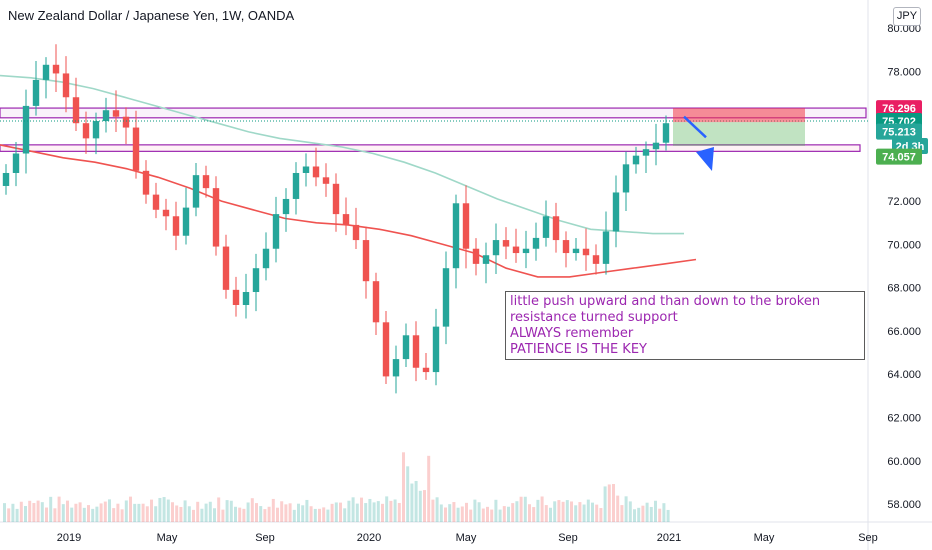 The image size is (932, 550). Describe the element at coordinates (594, 317) in the screenshot. I see `annotation-line: resistance turned support` at that location.